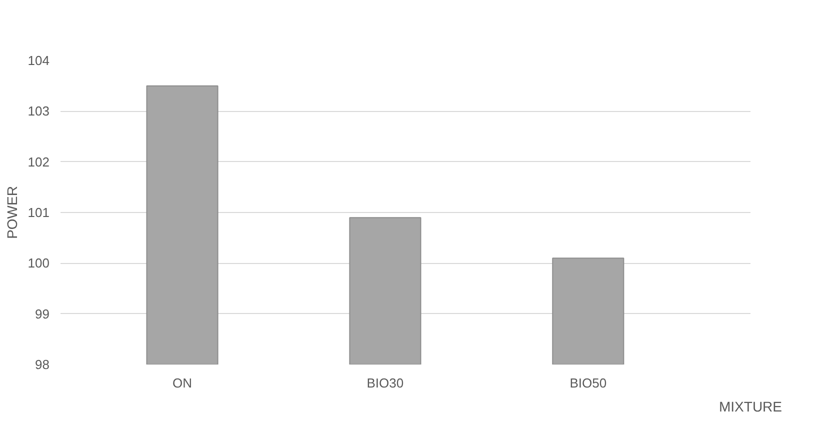 The image size is (814, 421). What do you see at coordinates (750, 406) in the screenshot?
I see `x-axis-title: MIXTURE` at bounding box center [750, 406].